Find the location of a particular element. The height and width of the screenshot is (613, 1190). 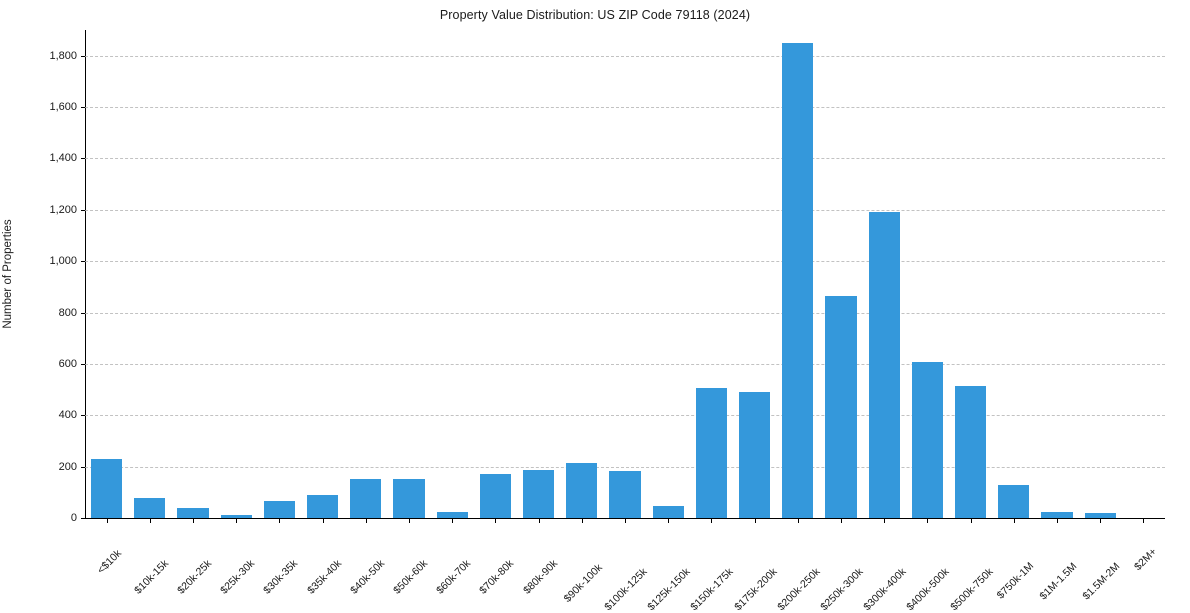

x-tick-label-text: $1M-1.5M is located at coordinates (1058, 581).